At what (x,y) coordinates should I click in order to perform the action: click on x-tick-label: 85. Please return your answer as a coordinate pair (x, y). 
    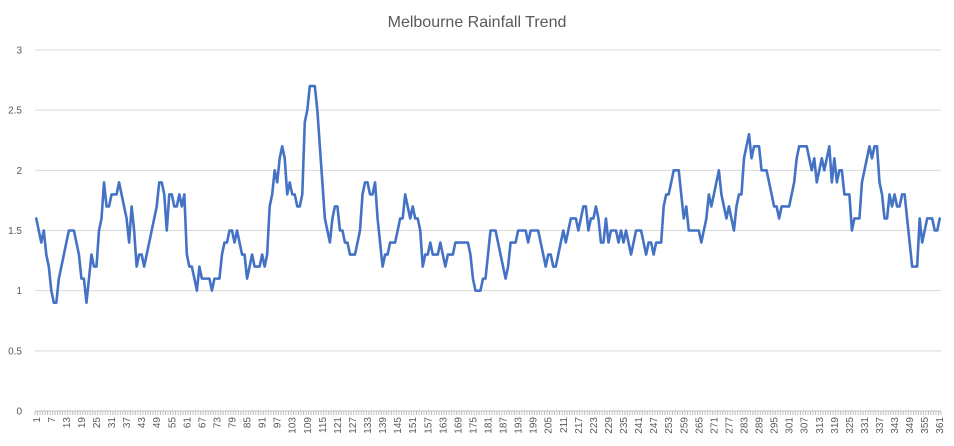
    Looking at the image, I should click on (248, 423).